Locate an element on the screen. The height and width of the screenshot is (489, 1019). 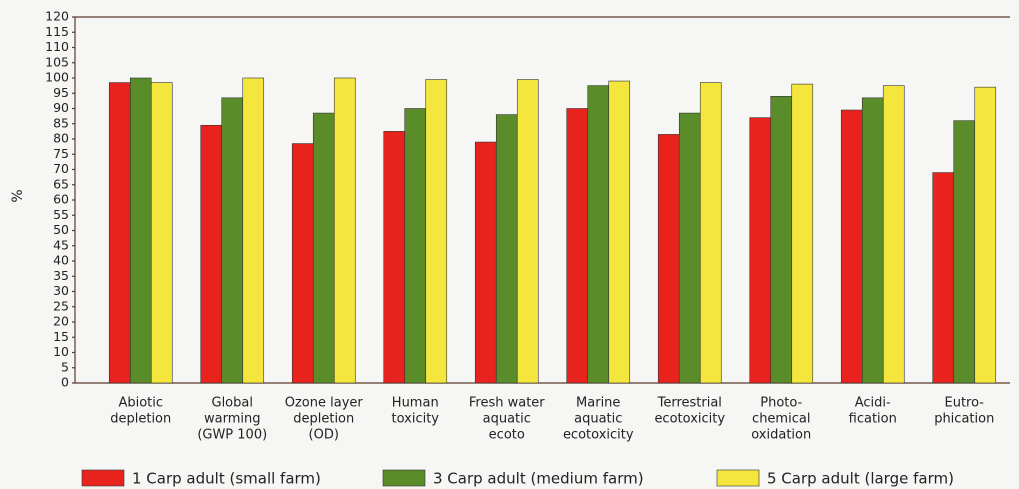
y-tick-label: 35 is located at coordinates (61, 275).